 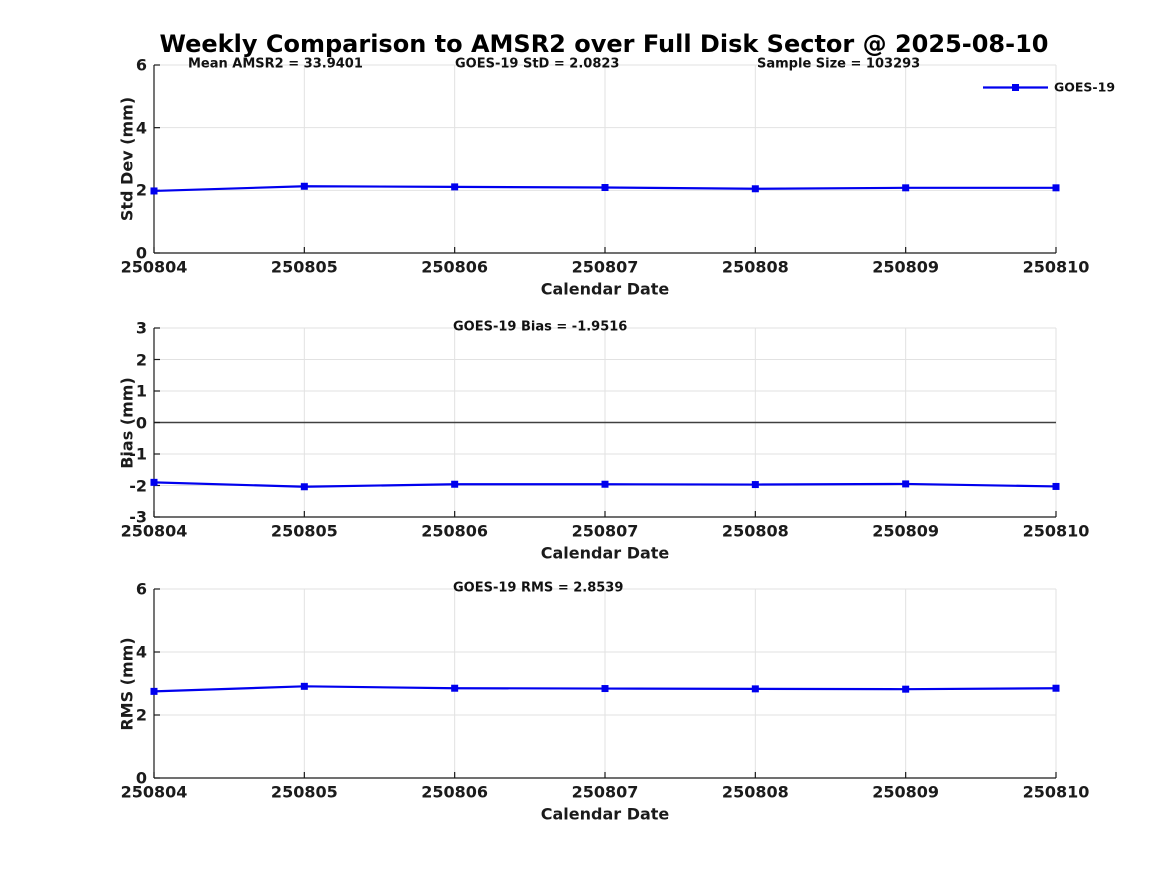 I want to click on chart-annotation: GOES-19 RMS = 2.8539, so click(x=538, y=588).